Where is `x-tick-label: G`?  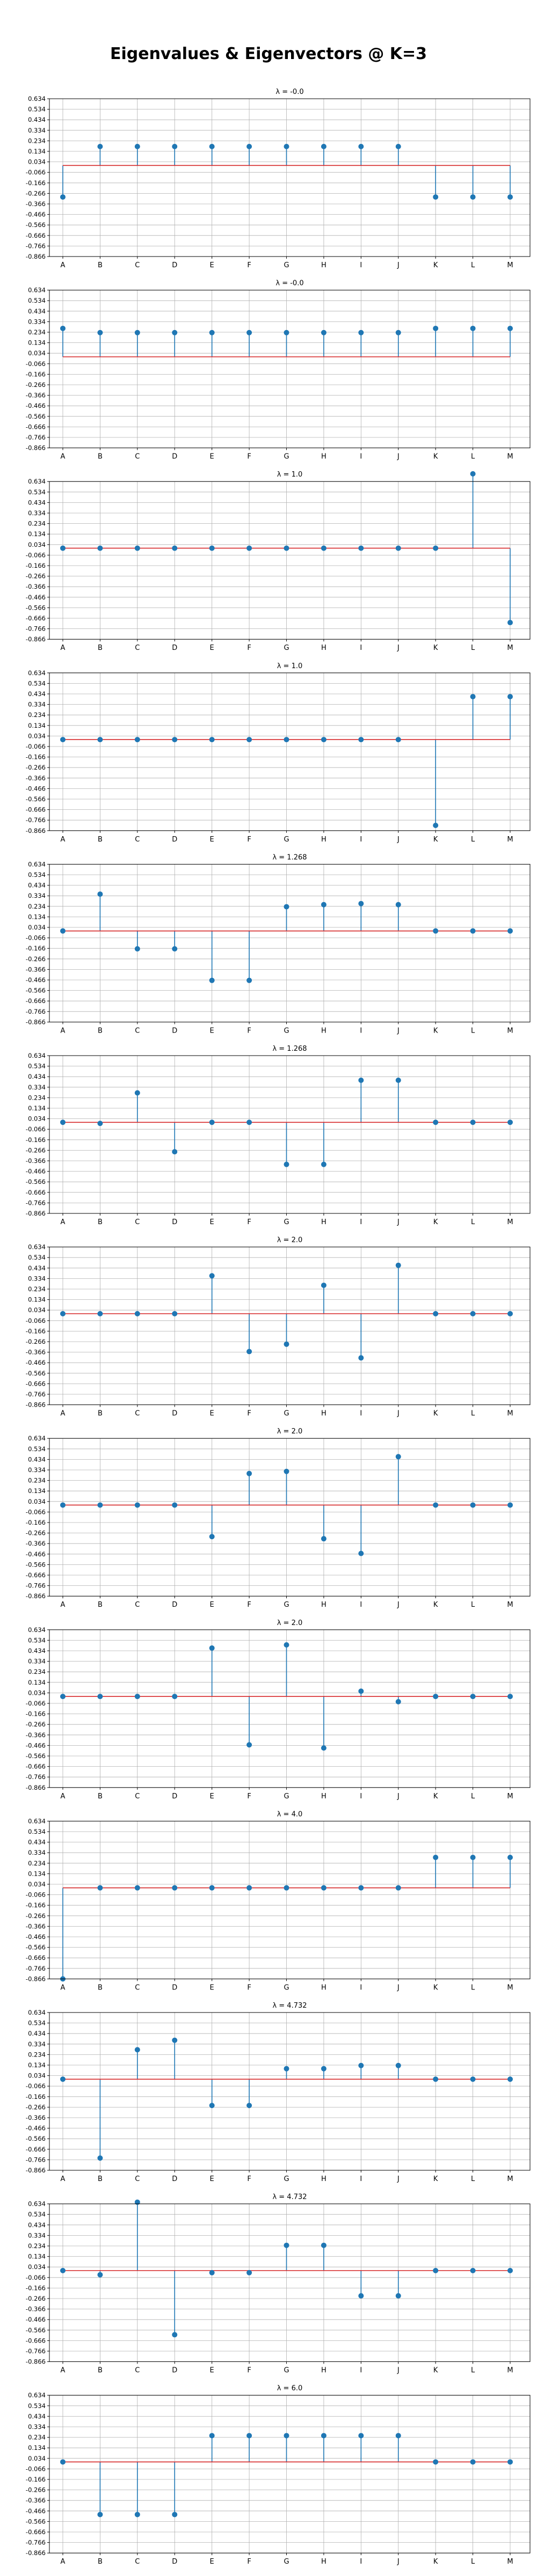
x-tick-label: G is located at coordinates (287, 2562).